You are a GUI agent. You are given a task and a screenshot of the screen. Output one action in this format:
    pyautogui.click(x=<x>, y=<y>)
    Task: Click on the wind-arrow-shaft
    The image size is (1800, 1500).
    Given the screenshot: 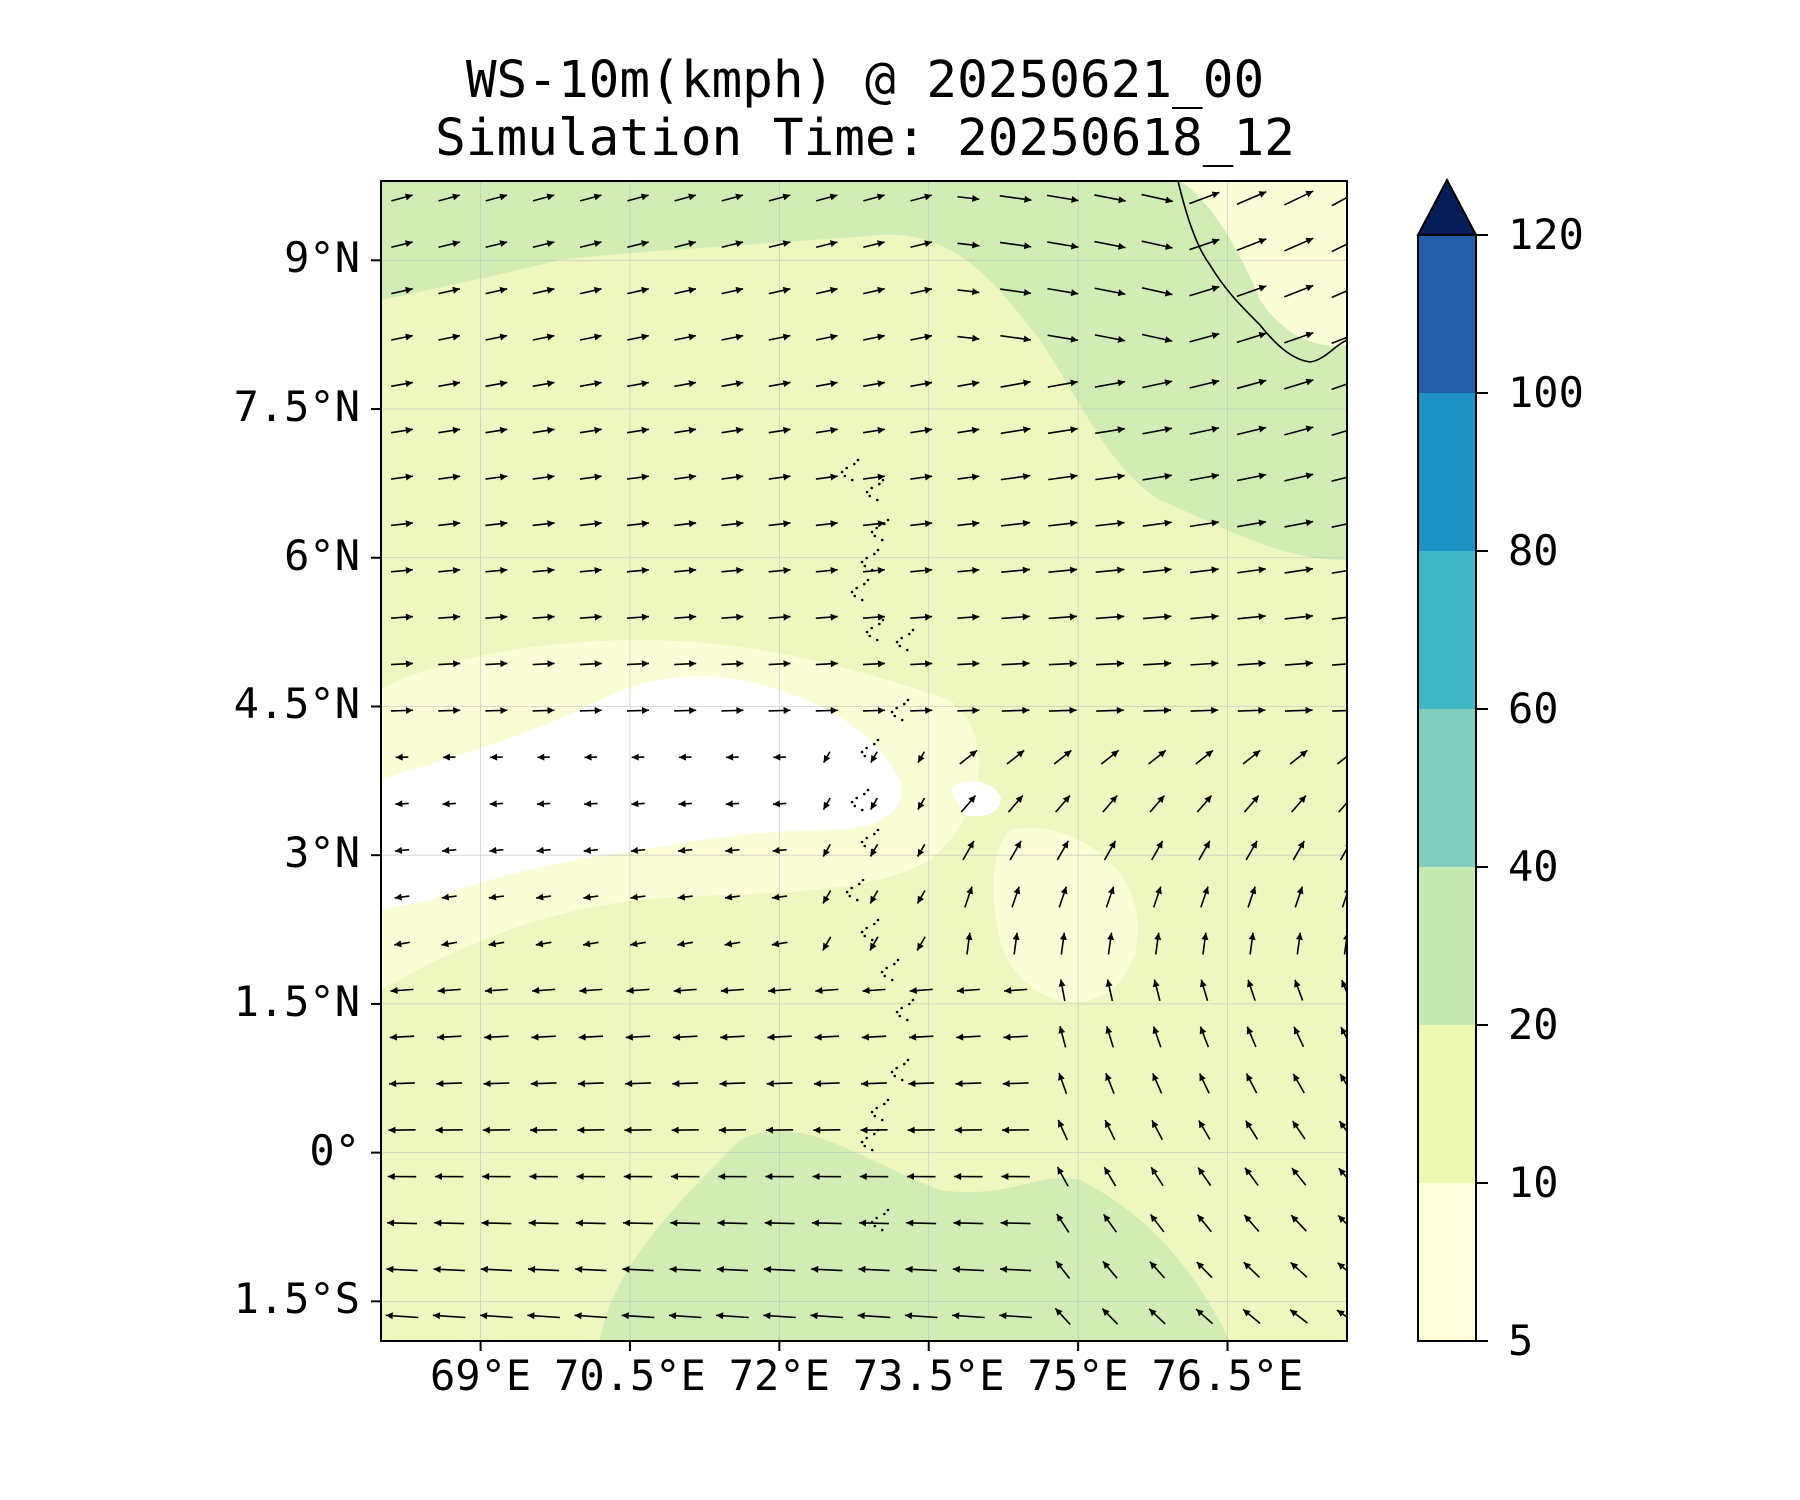 What is the action you would take?
    pyautogui.click(x=402, y=1363)
    